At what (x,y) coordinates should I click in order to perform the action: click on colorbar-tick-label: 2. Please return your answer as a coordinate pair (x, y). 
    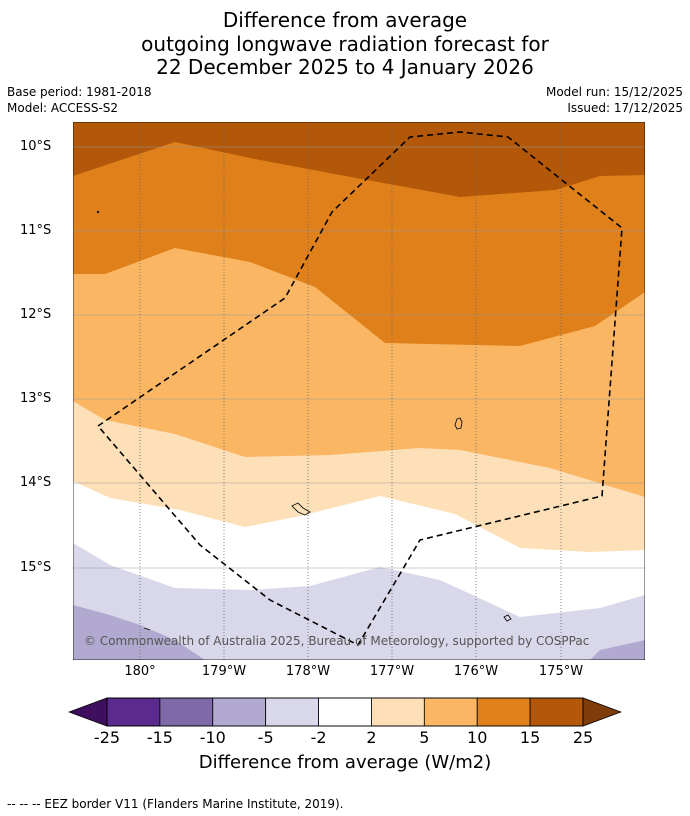
    Looking at the image, I should click on (371, 737).